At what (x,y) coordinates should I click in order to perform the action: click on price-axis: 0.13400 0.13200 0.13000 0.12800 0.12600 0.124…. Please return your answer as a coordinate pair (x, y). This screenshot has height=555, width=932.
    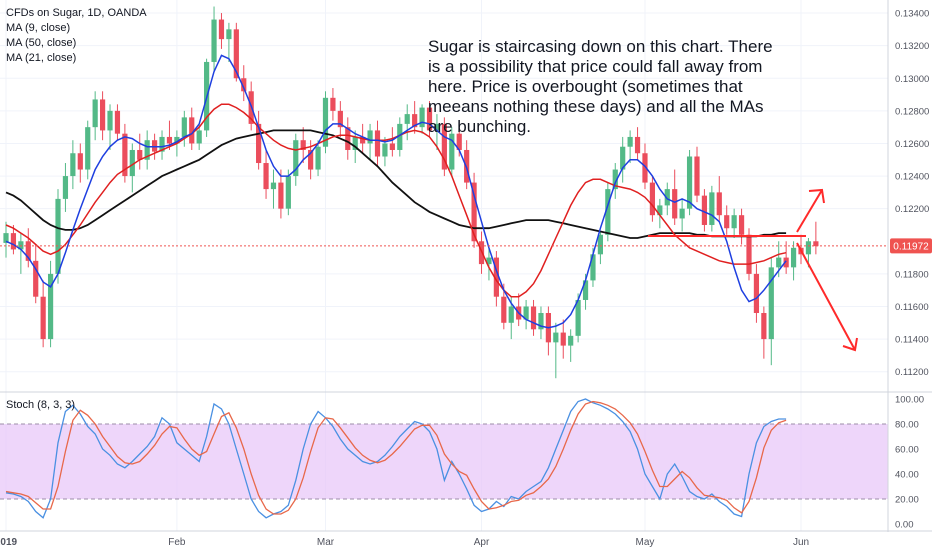
    Looking at the image, I should click on (912, 194).